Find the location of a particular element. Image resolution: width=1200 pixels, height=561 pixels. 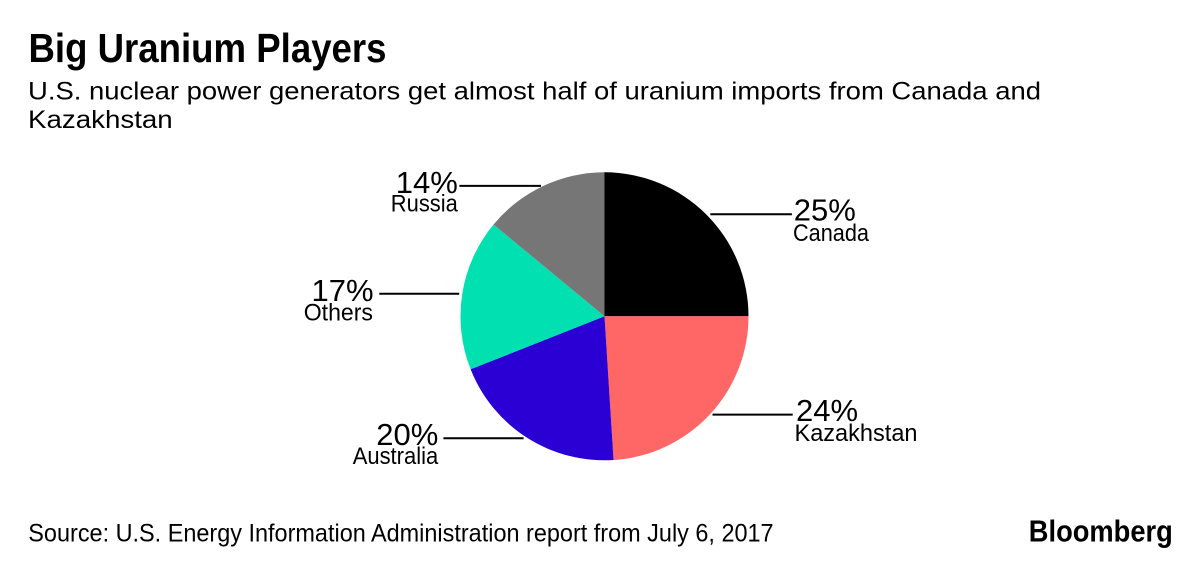

svg-text: 14% is located at coordinates (427, 182).